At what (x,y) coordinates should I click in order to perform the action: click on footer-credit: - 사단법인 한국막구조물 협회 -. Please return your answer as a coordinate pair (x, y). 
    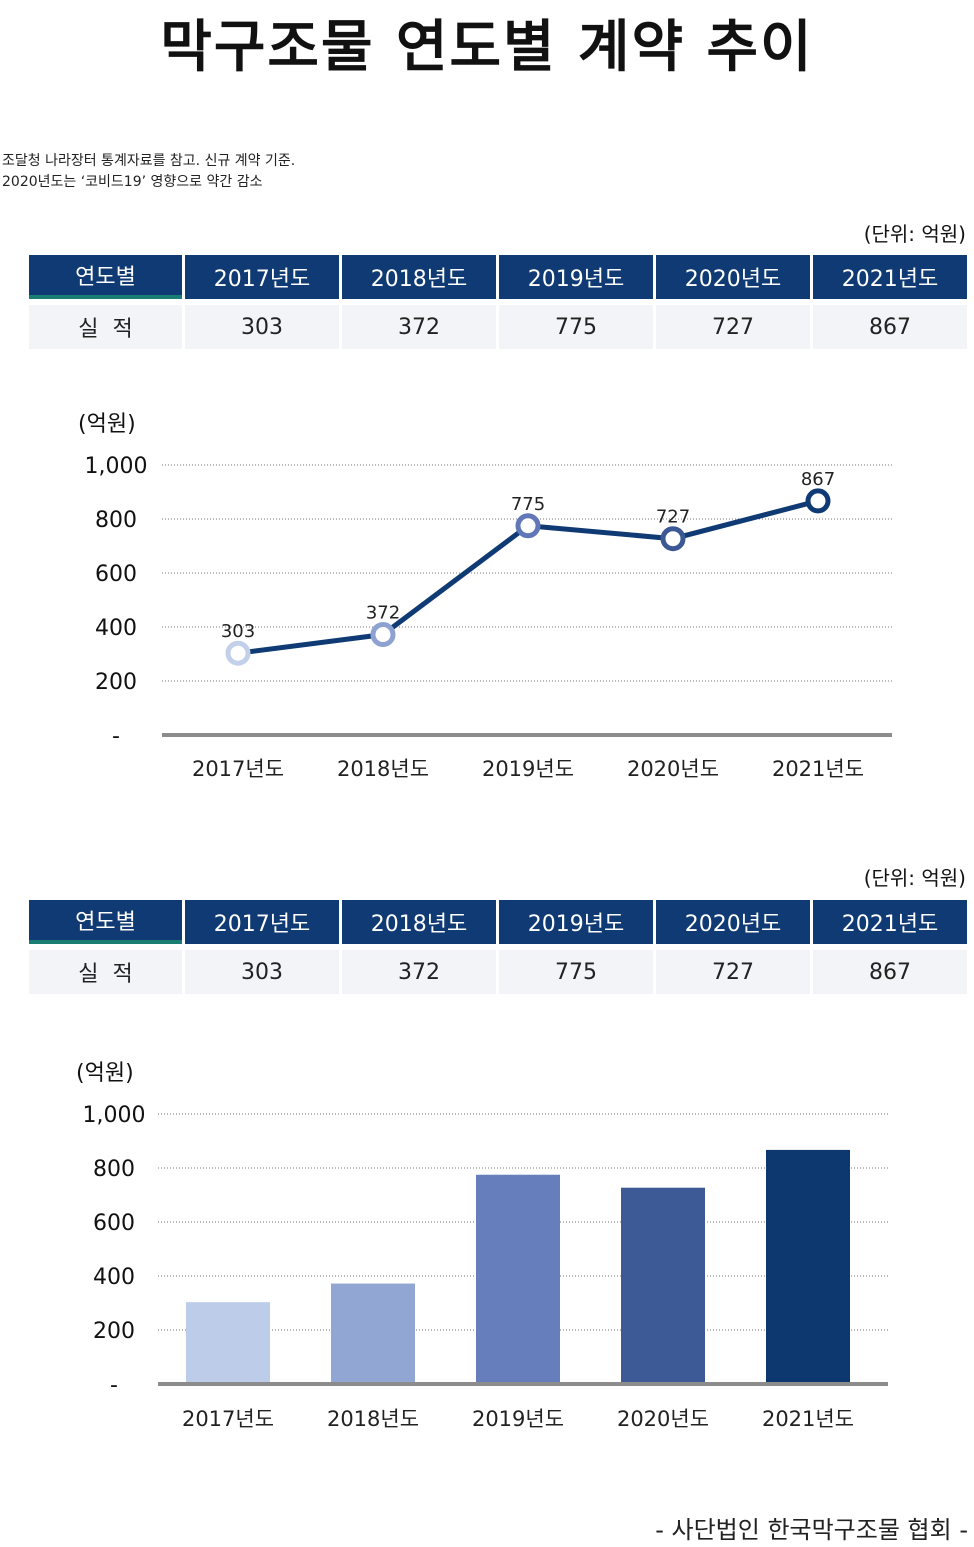
    Looking at the image, I should click on (811, 1530).